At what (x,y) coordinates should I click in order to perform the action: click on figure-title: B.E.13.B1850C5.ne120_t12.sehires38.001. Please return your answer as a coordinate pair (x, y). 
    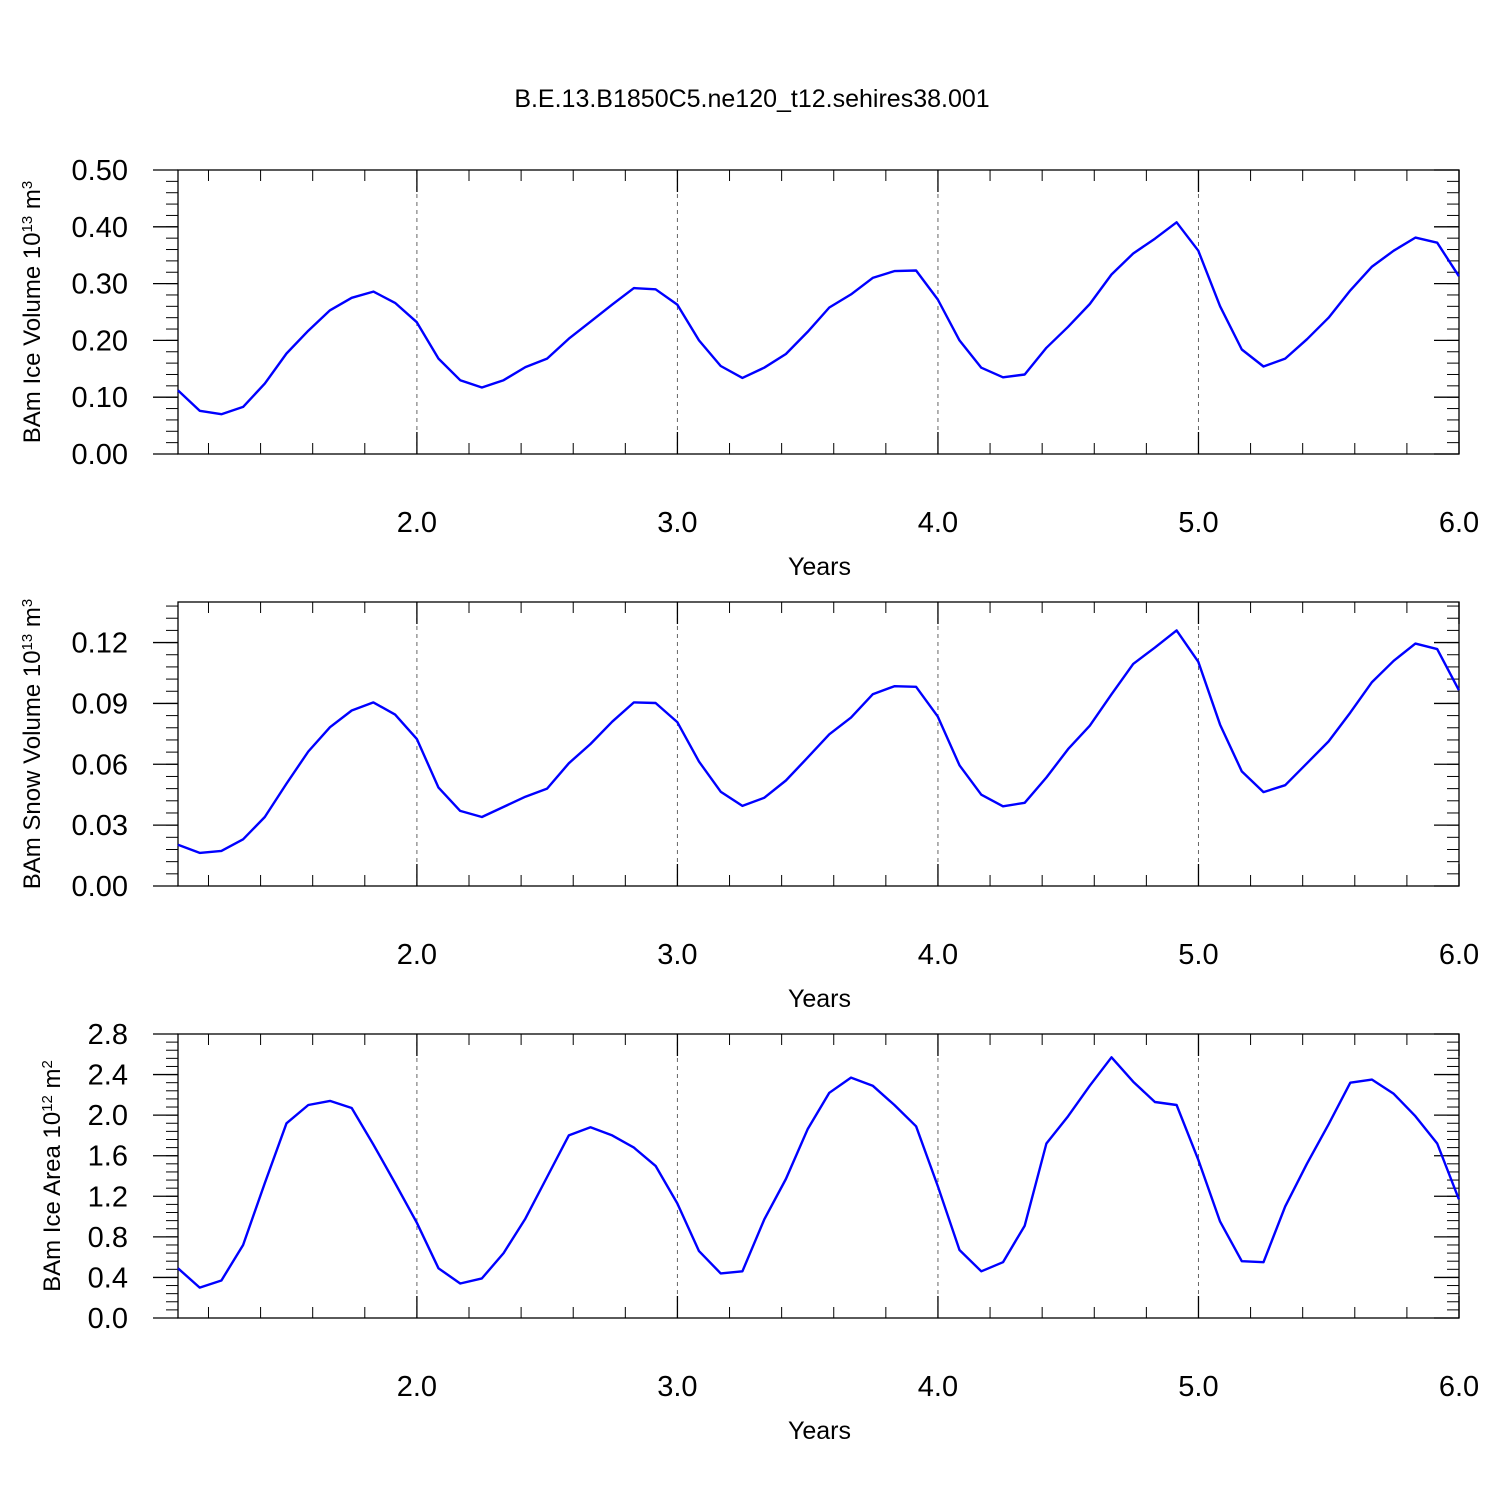
    Looking at the image, I should click on (751, 99).